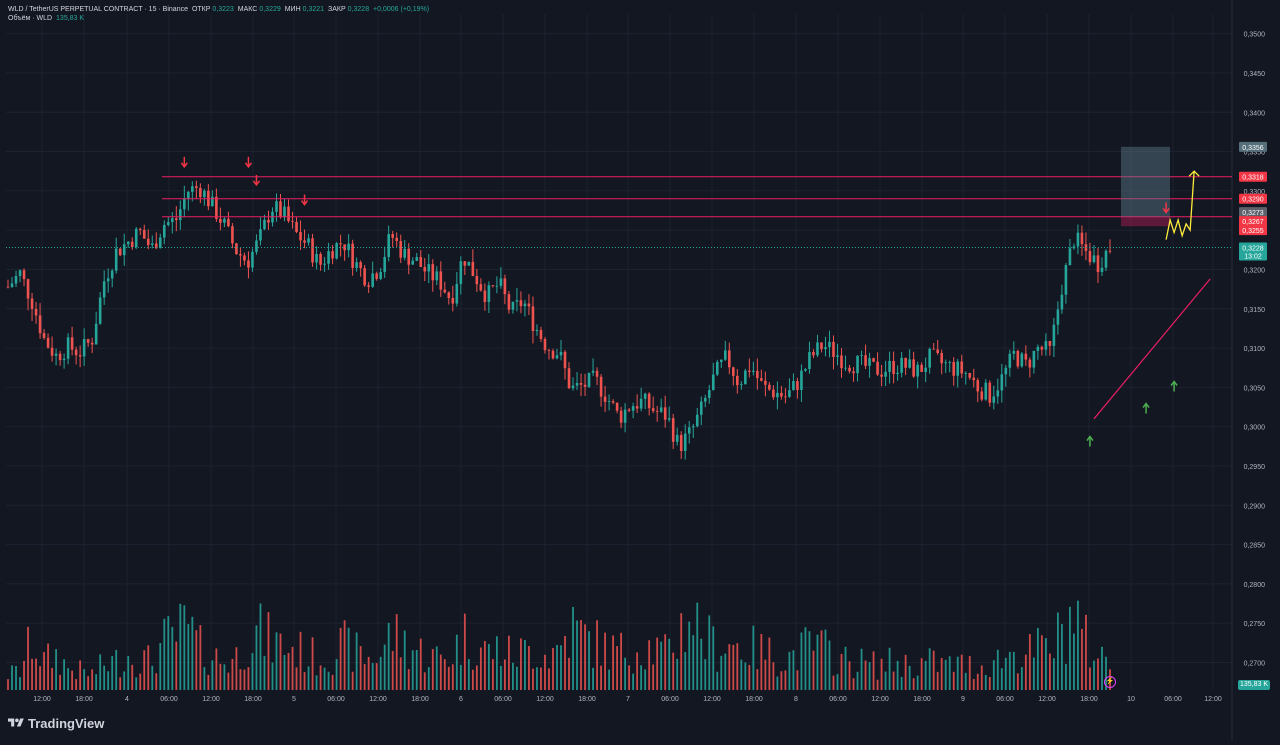 The height and width of the screenshot is (745, 1280). Describe the element at coordinates (30, 18) in the screenshot. I see `volume-label: Объём · WLD` at that location.